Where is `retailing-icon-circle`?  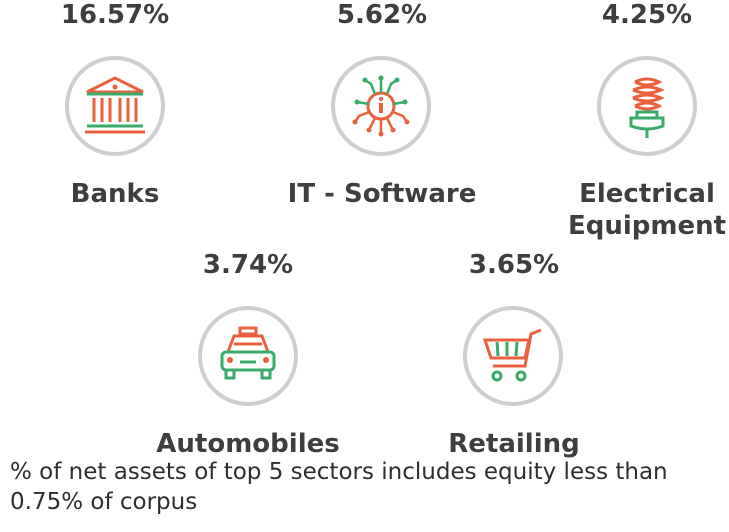 retailing-icon-circle is located at coordinates (513, 356).